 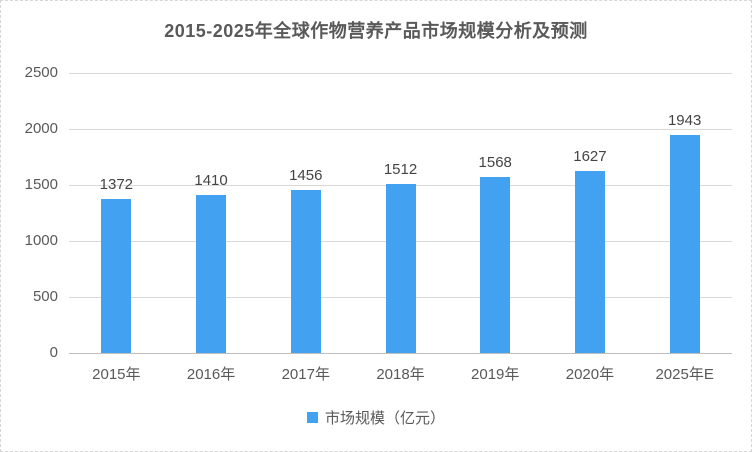 I want to click on legend: 市场规模（亿元）, so click(x=376, y=417).